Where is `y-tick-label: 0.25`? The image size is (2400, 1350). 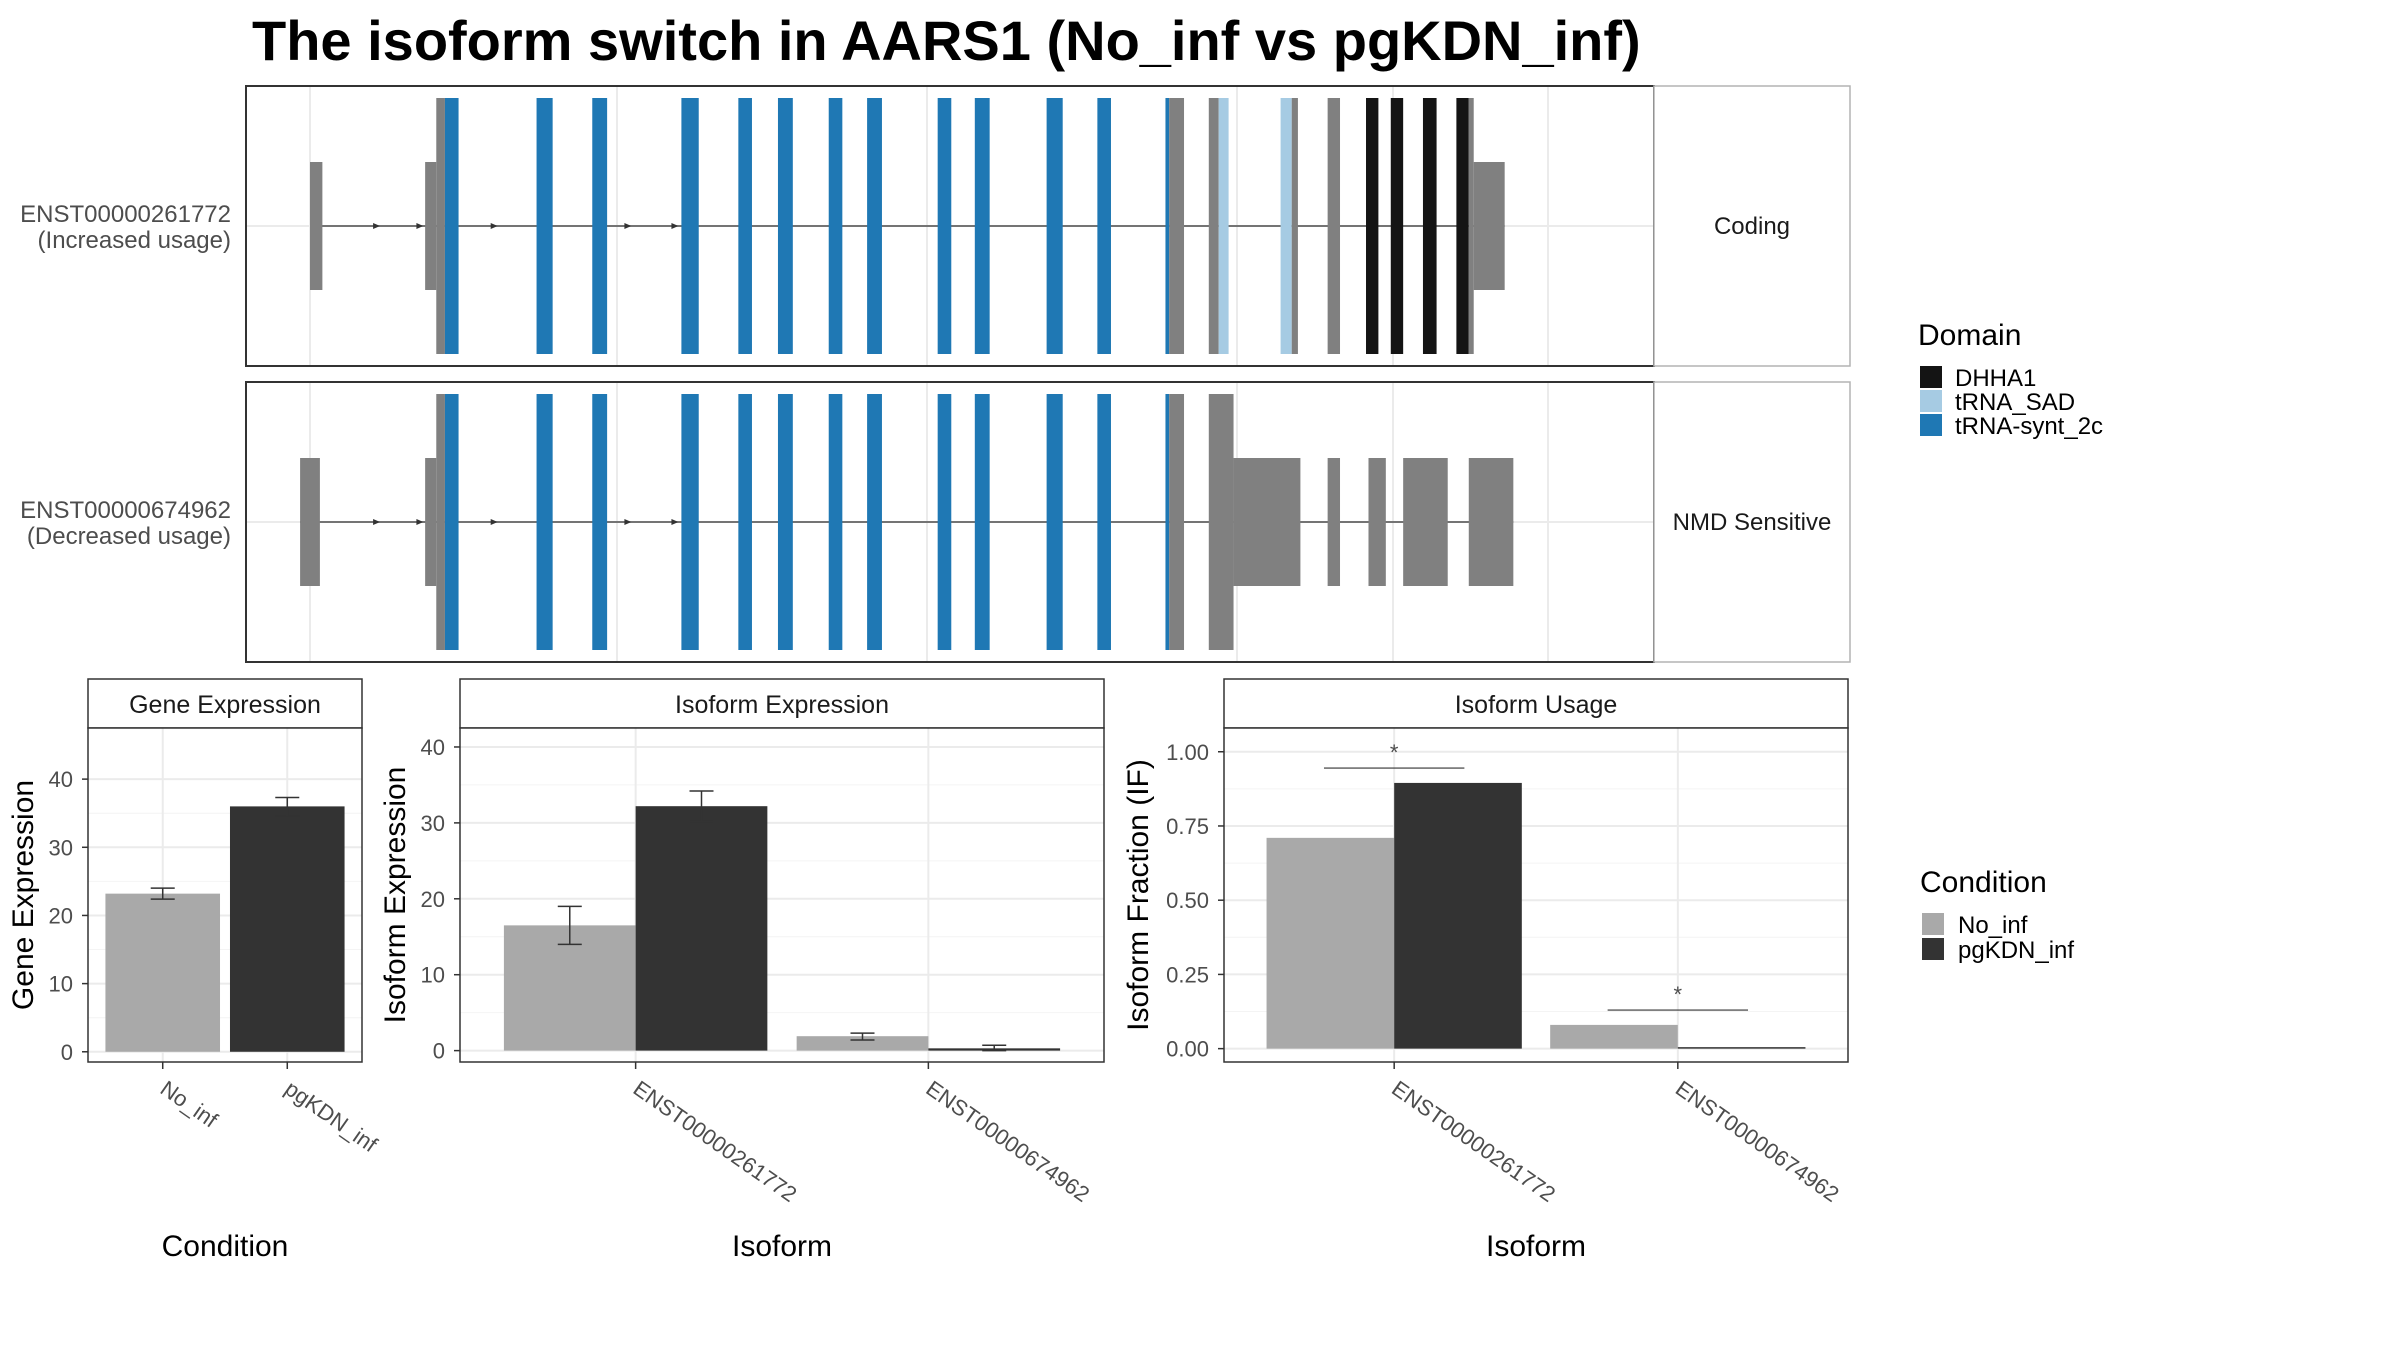 y-tick-label: 0.25 is located at coordinates (1187, 974).